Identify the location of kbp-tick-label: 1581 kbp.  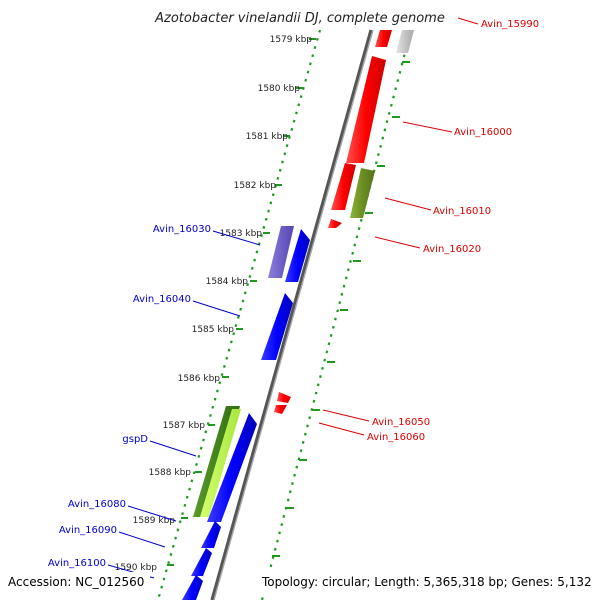
(267, 137).